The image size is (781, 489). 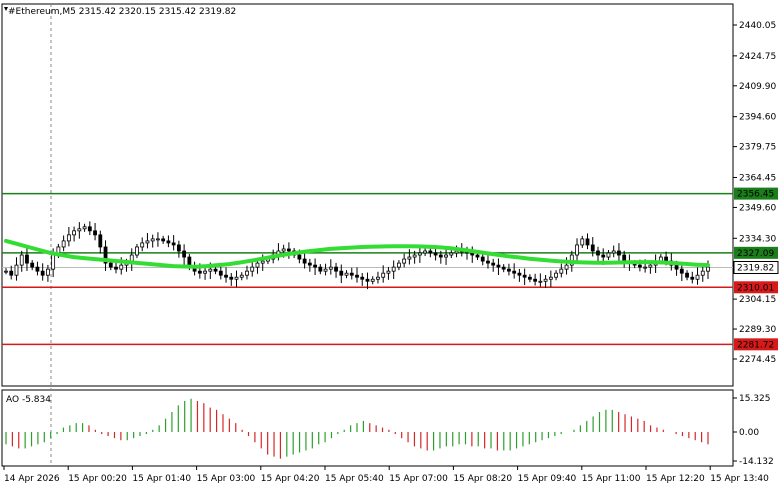 What do you see at coordinates (290, 479) in the screenshot?
I see `time-tick-label: 15 Apr 04:20` at bounding box center [290, 479].